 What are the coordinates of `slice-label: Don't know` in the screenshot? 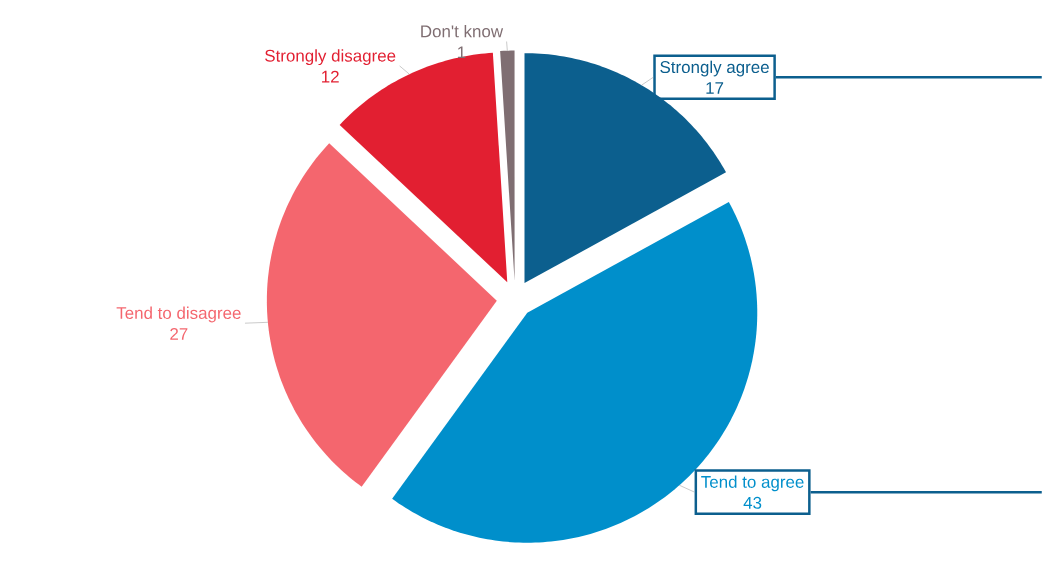 It's located at (462, 31).